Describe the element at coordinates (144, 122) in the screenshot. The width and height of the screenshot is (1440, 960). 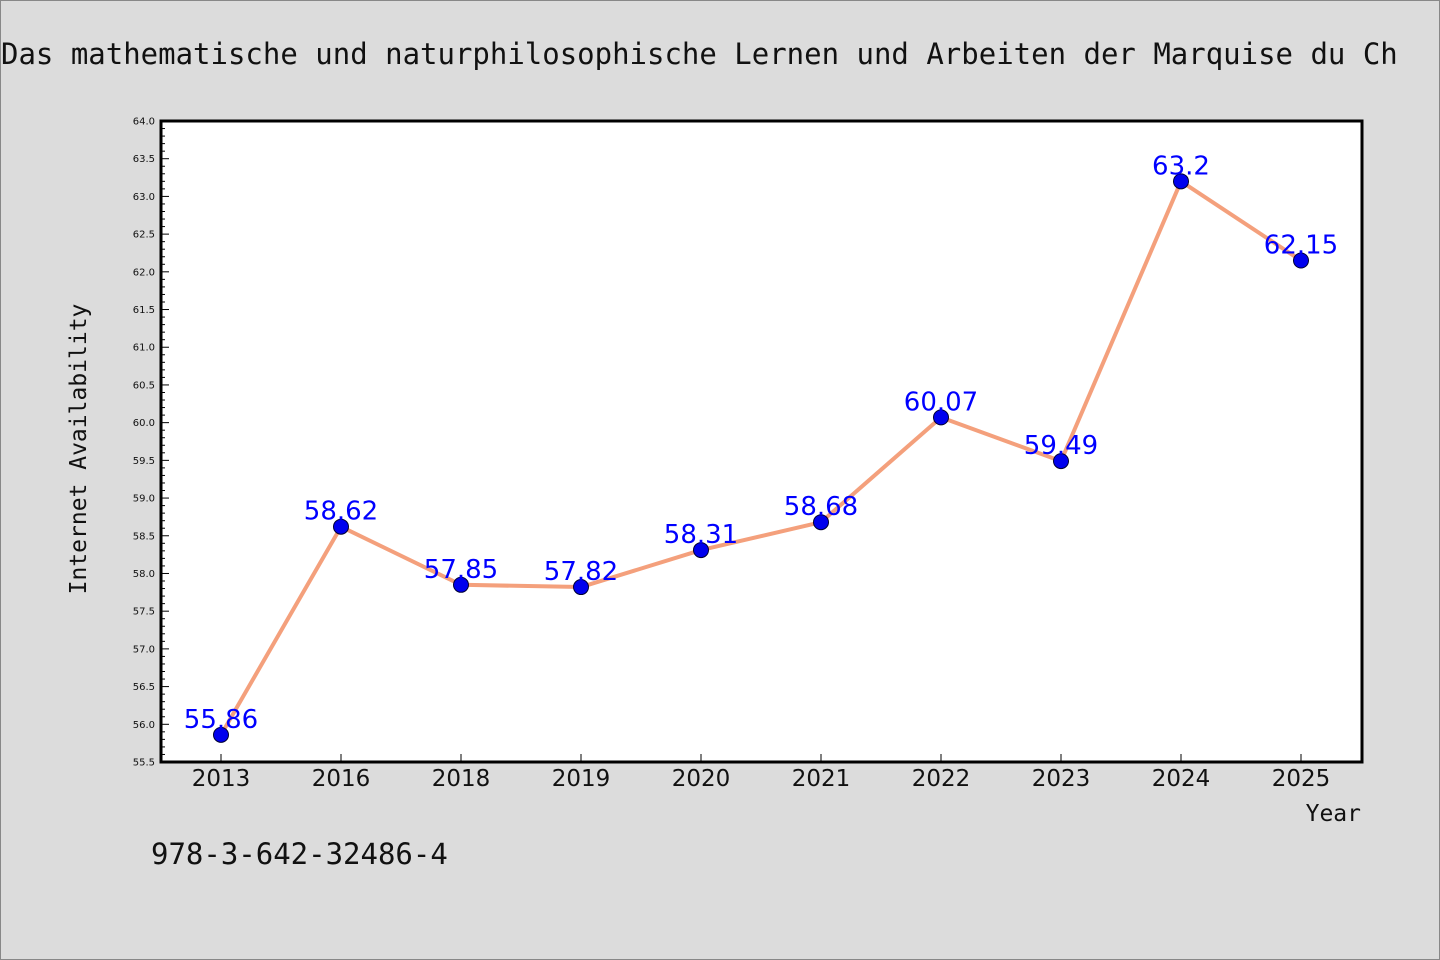
I see `y-tick-label: 64.0` at that location.